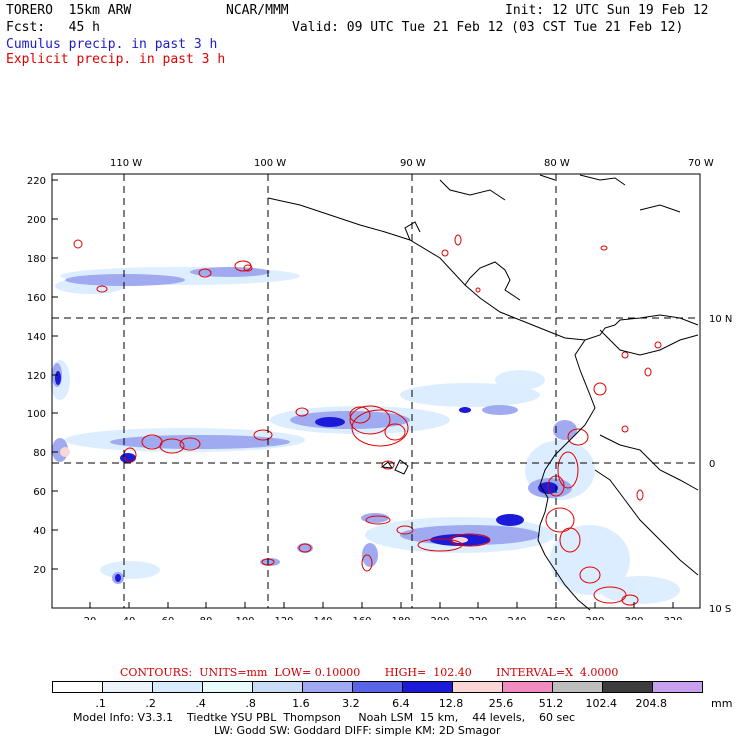 This screenshot has width=740, height=740. Describe the element at coordinates (712, 464) in the screenshot. I see `lat-label-0: 0` at that location.